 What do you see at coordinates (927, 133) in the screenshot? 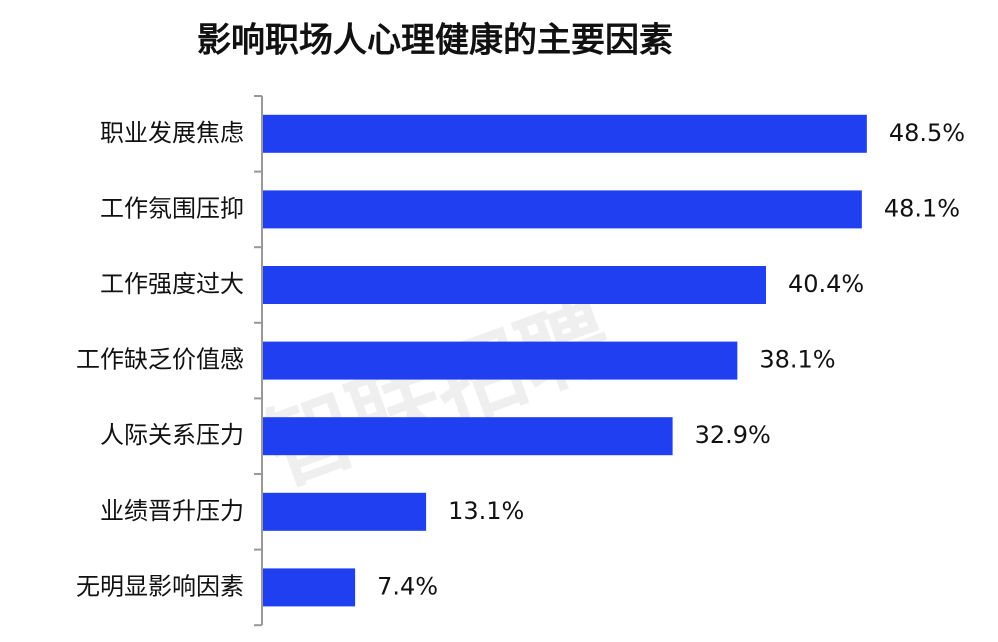
I see `value-label: 48.5%` at bounding box center [927, 133].